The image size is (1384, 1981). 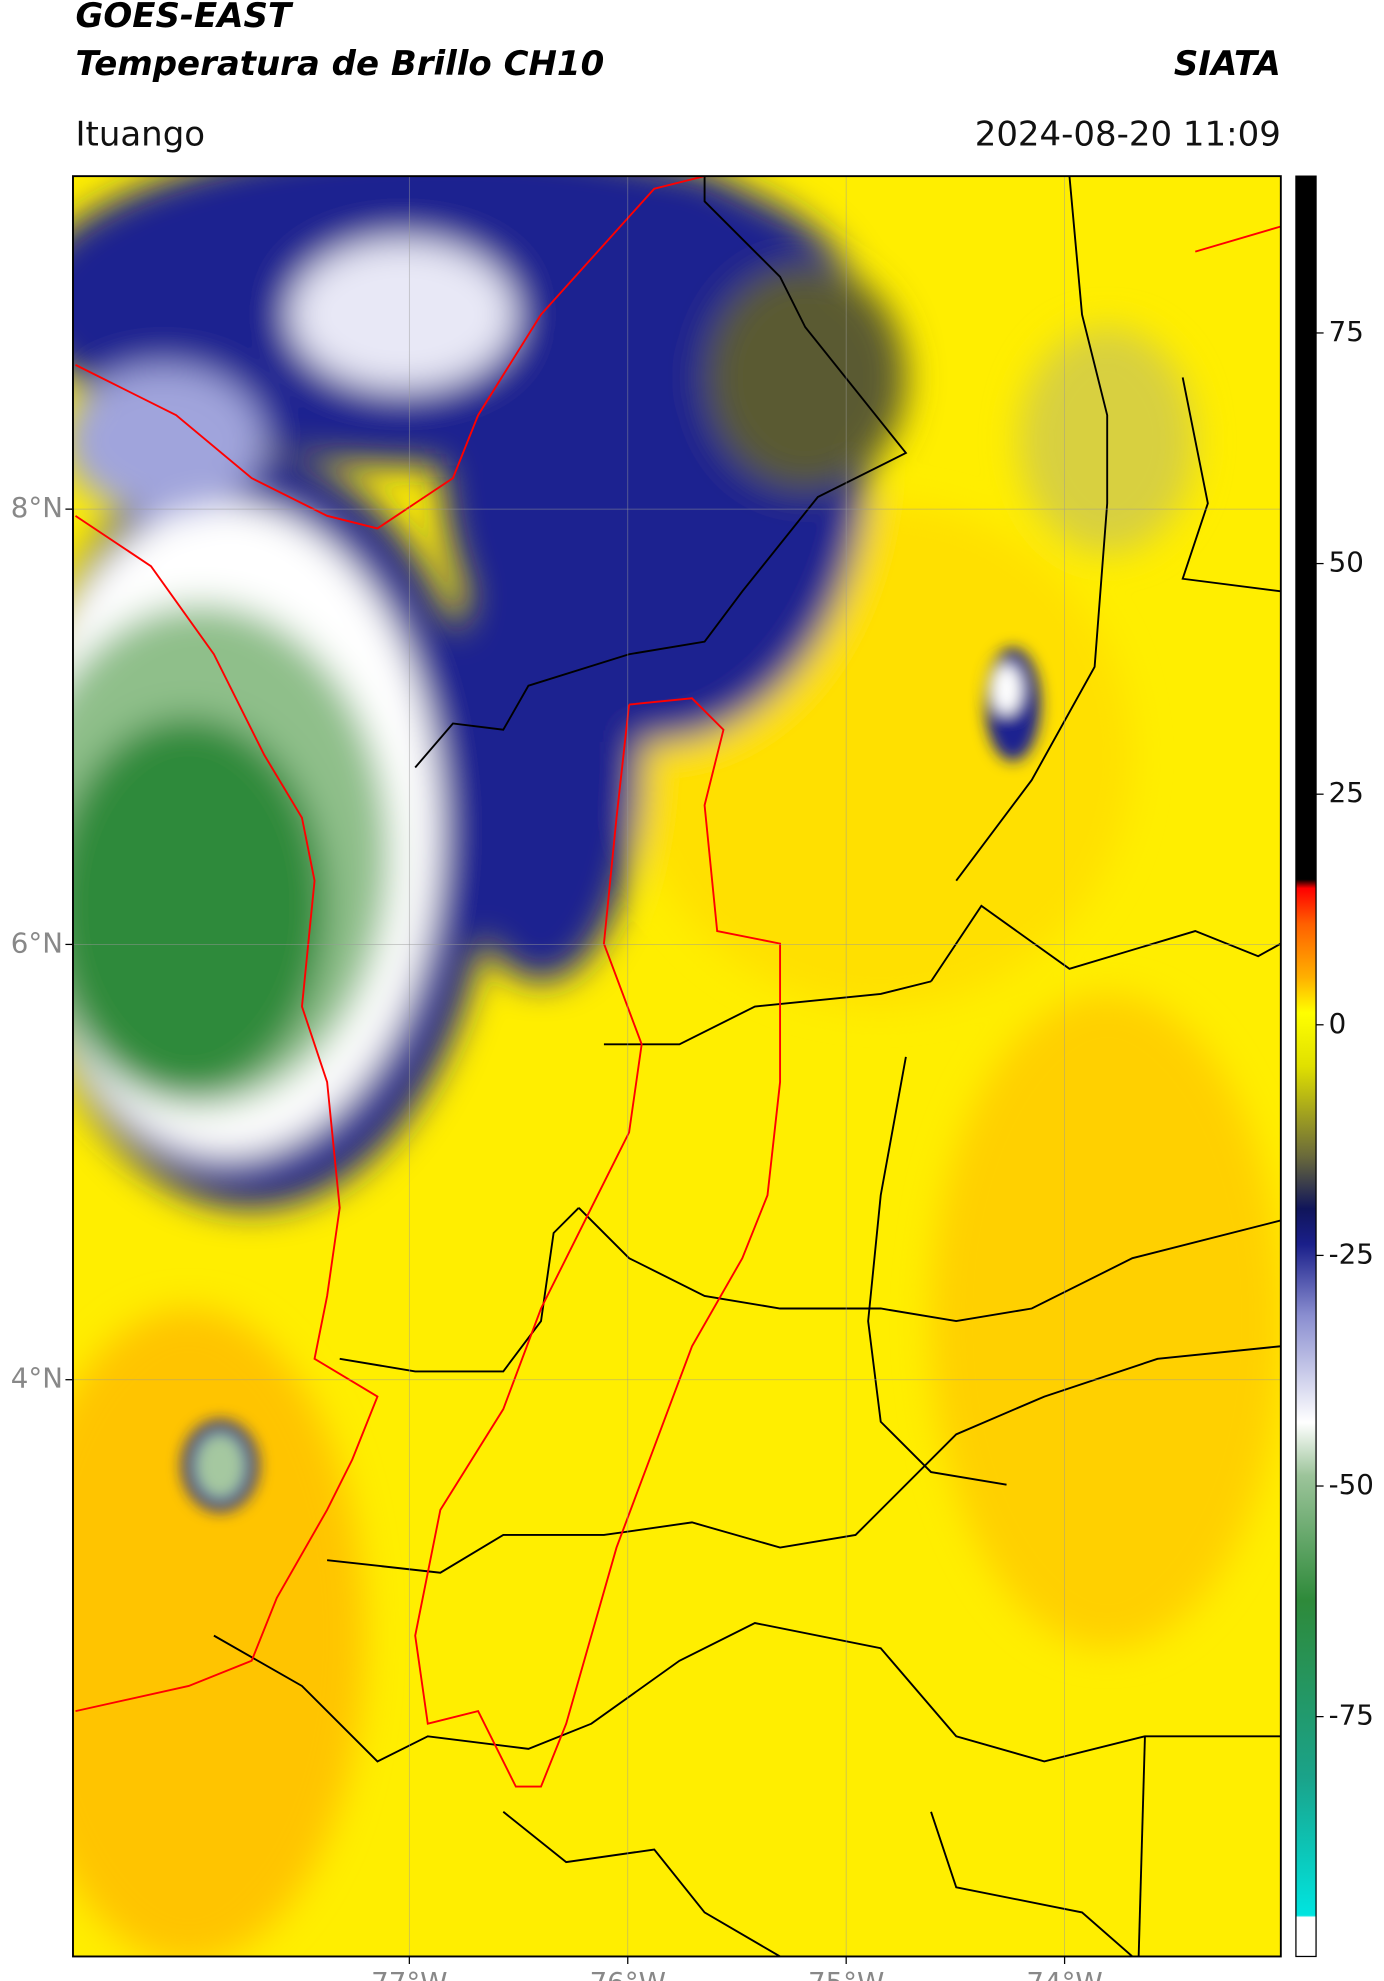 What do you see at coordinates (1227, 64) in the screenshot?
I see `source: SIATA` at bounding box center [1227, 64].